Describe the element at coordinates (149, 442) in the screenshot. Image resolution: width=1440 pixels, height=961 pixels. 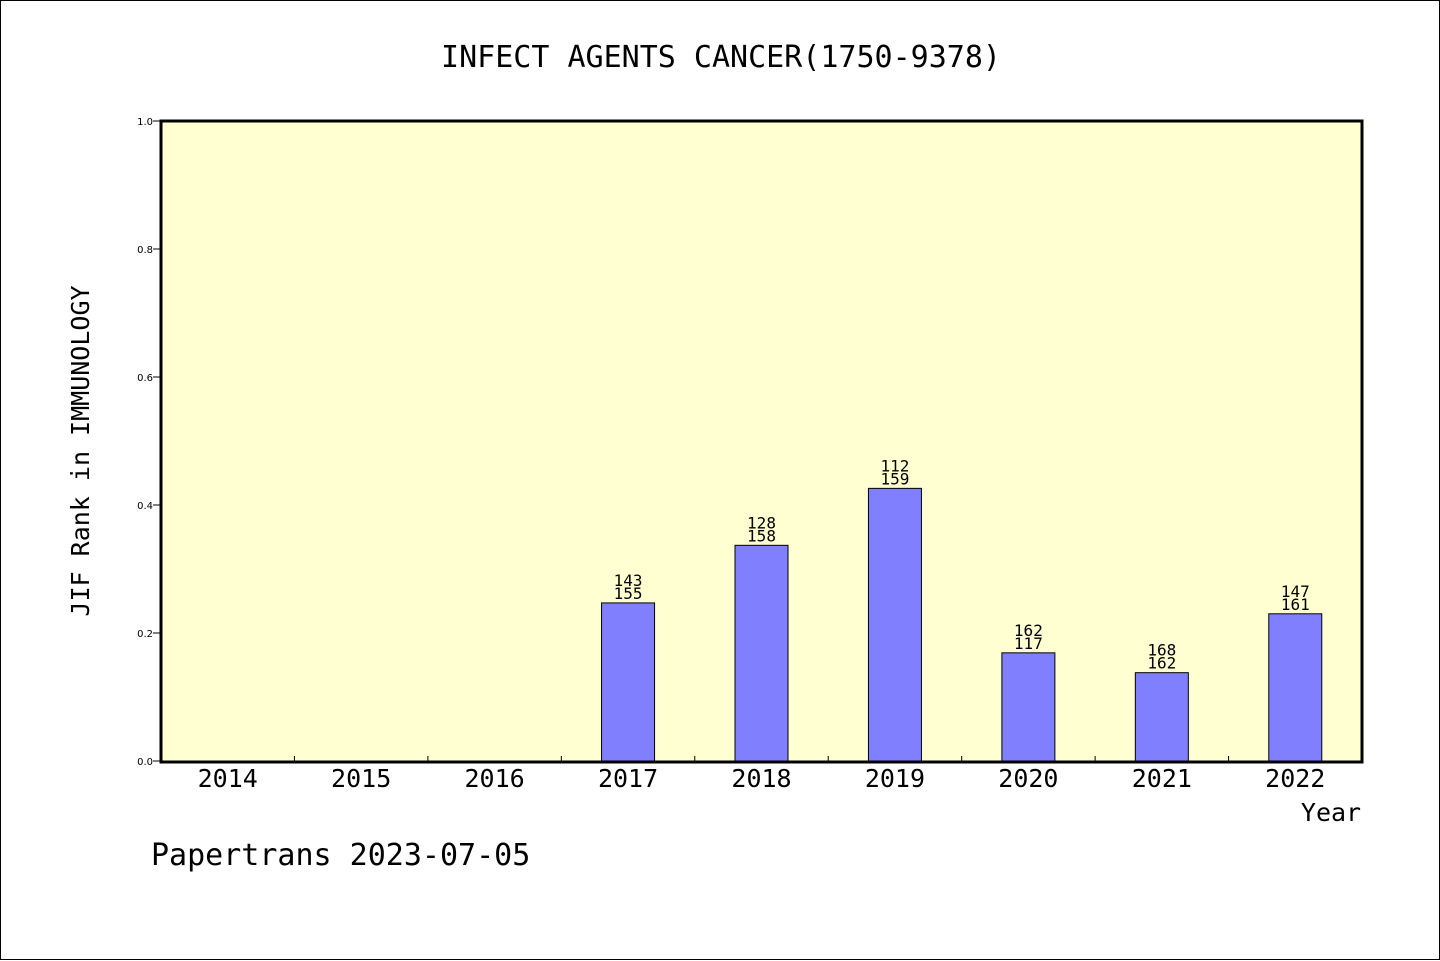
I see `y-axis: 0.0 0.2 0.4 0.6 0.8 1.0` at that location.